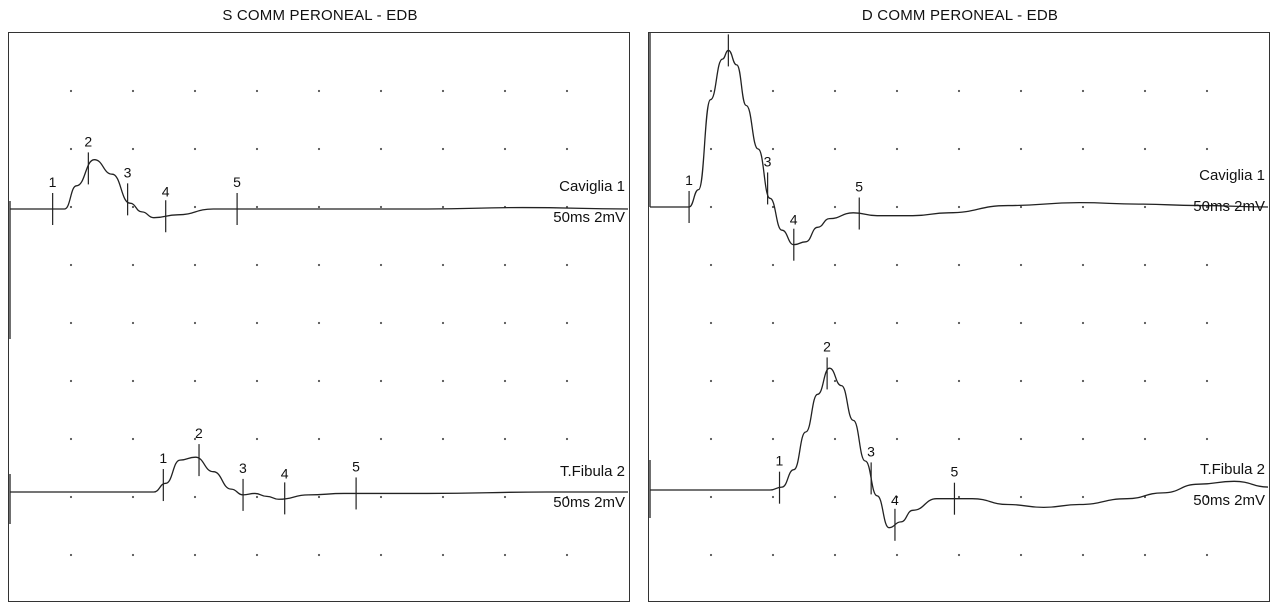 The width and height of the screenshot is (1284, 604). Describe the element at coordinates (960, 15) in the screenshot. I see `panel-title-right: D COMM PERONEAL - EDB` at that location.